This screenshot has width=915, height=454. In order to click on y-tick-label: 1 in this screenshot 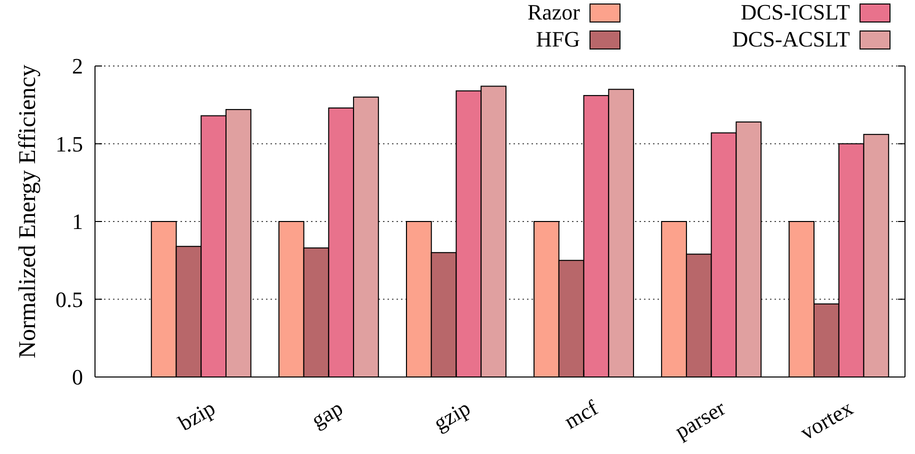, I will do `click(77, 221)`.